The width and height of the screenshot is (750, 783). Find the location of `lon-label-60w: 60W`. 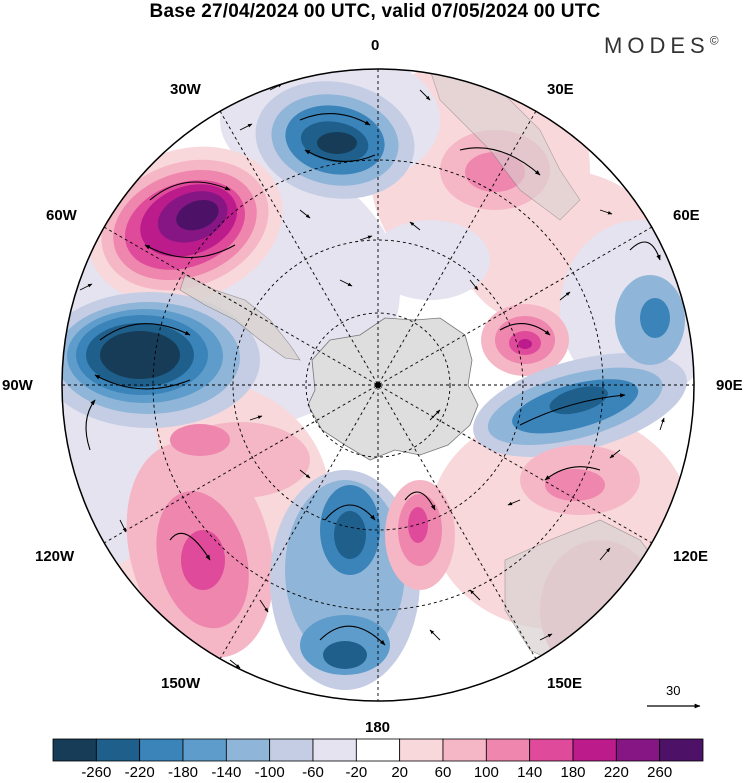

lon-label-60w: 60W is located at coordinates (61, 215).